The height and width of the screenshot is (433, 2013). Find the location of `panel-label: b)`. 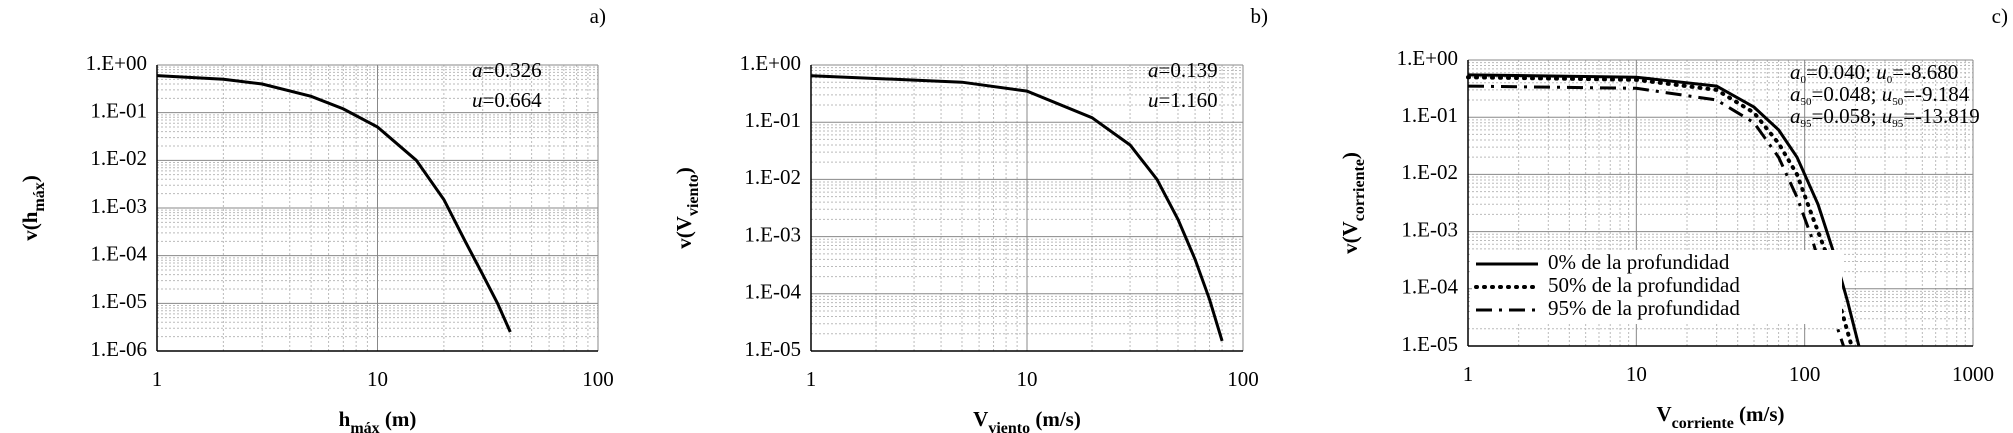

panel-label: b) is located at coordinates (1260, 16).